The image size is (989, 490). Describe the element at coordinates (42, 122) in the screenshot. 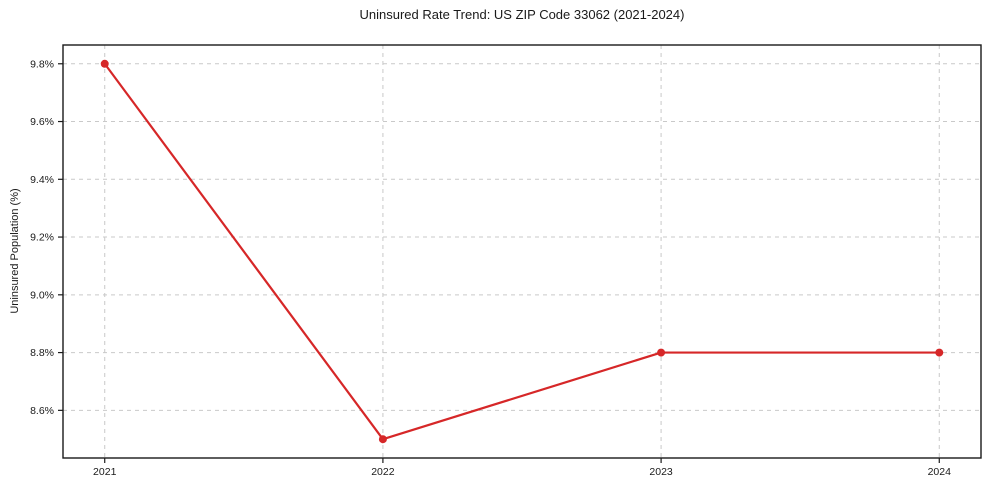

I see `y-tick-label: 9.6%` at that location.